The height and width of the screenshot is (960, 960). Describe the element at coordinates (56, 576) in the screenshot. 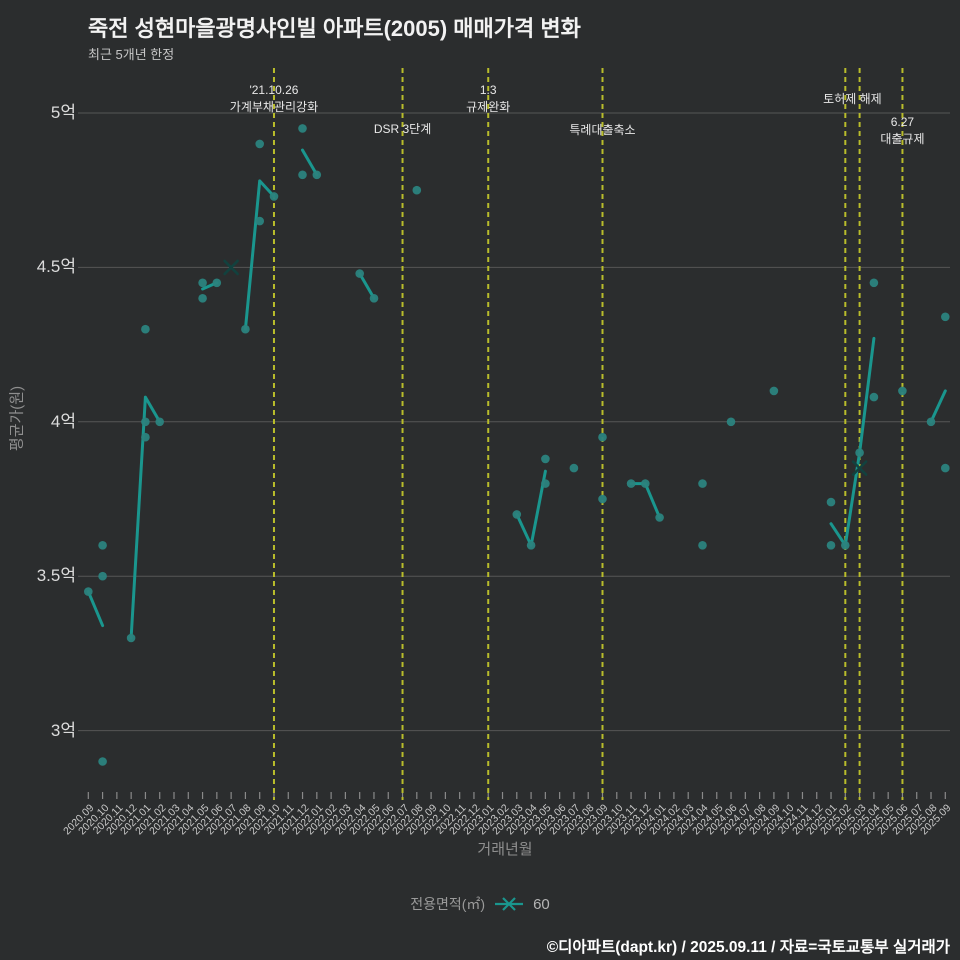

I see `y-tick-label: 3.5억` at that location.